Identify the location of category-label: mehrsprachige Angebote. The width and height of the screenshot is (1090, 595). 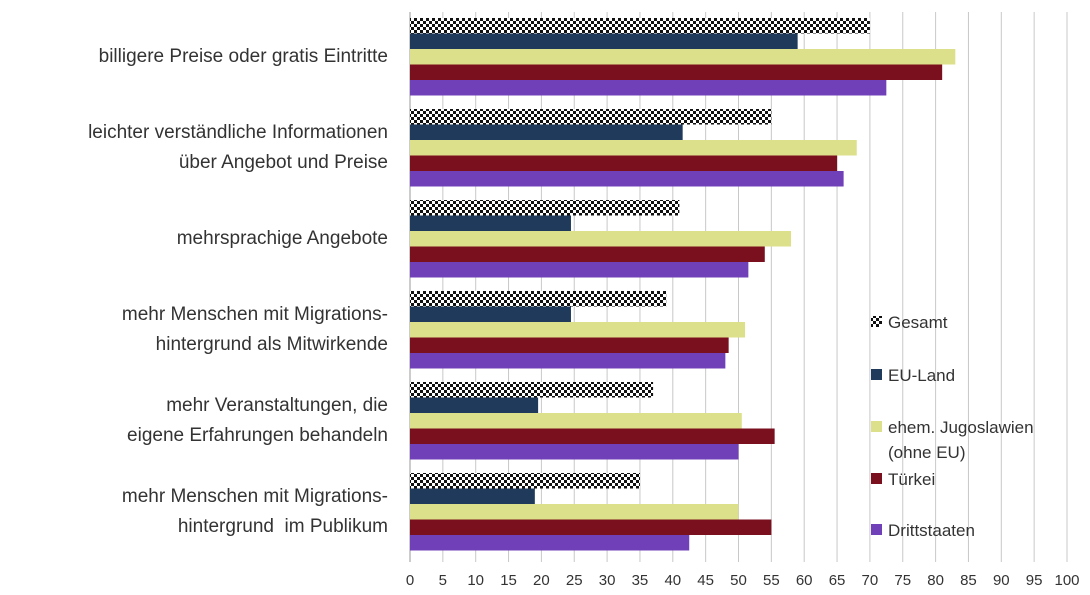
(282, 238).